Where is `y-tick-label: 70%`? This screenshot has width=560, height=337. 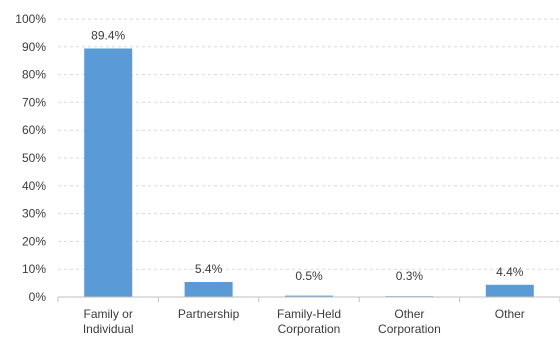
y-tick-label: 70% is located at coordinates (34, 102).